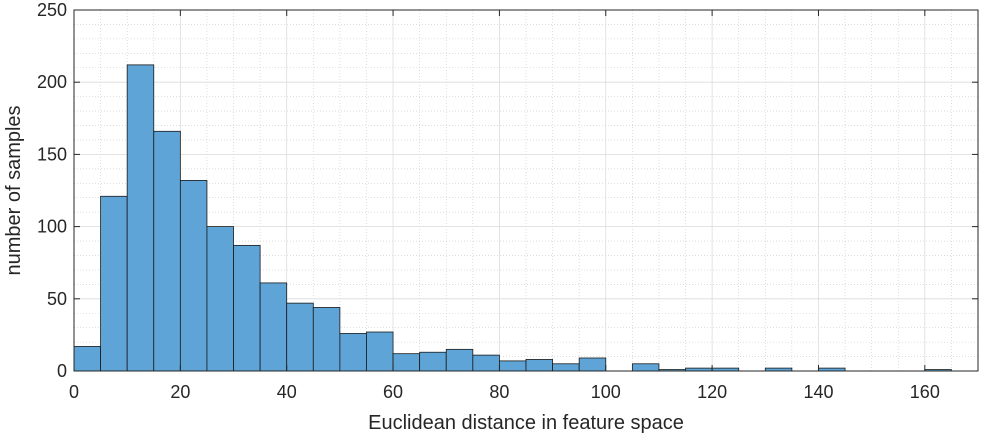 The height and width of the screenshot is (436, 981). I want to click on x-tick-label: 20, so click(180, 392).